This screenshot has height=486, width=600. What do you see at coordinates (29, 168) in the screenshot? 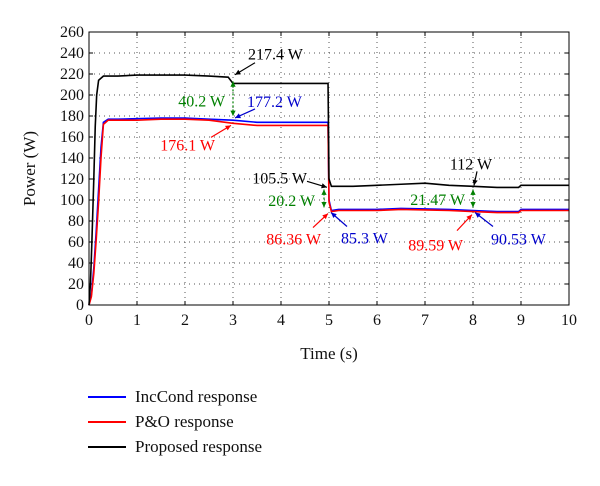
I see `y-axis-label: Power (W)` at bounding box center [29, 168].